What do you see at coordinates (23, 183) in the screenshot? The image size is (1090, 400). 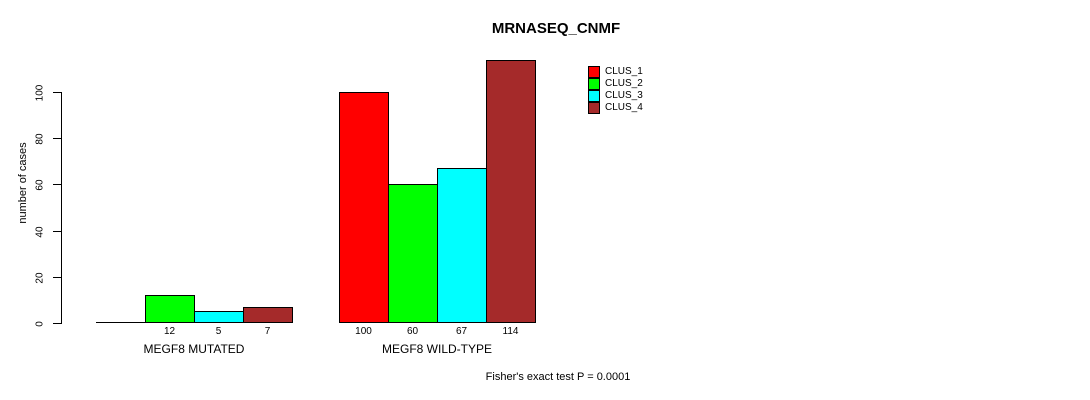 I see `y-axis-label: number of cases` at bounding box center [23, 183].